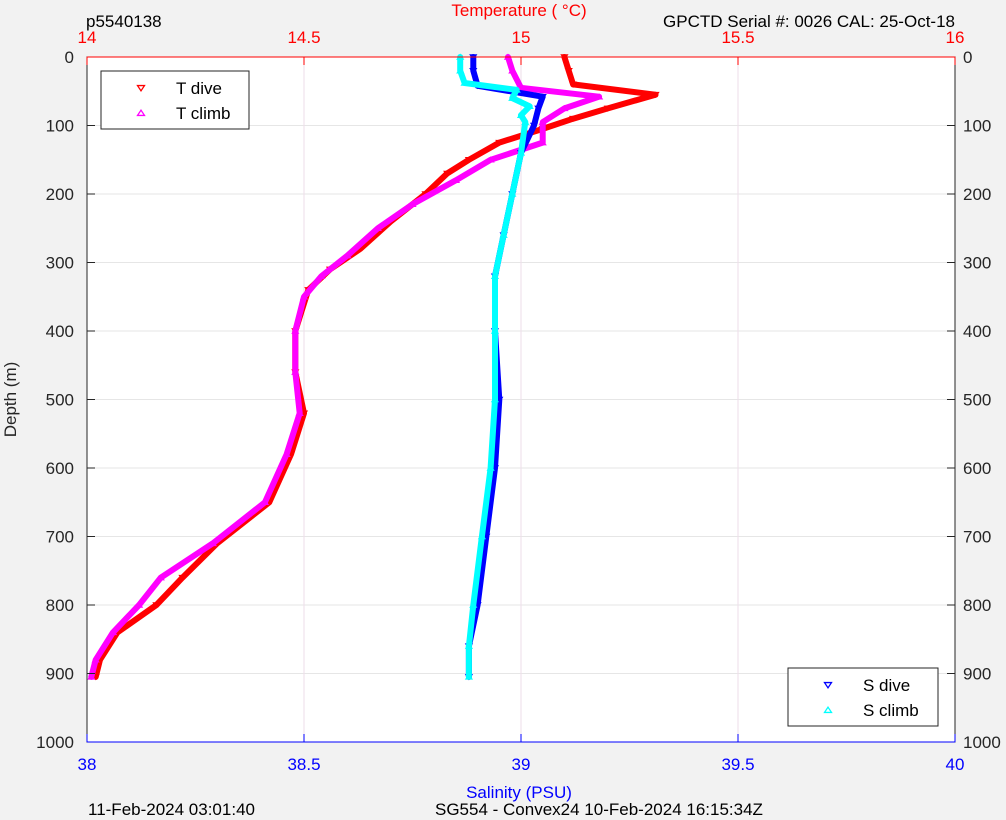  Describe the element at coordinates (809, 21) in the screenshot. I see `serial-info-label: GPCTD Serial #: 0026 CAL: 25-Oct-18` at that location.